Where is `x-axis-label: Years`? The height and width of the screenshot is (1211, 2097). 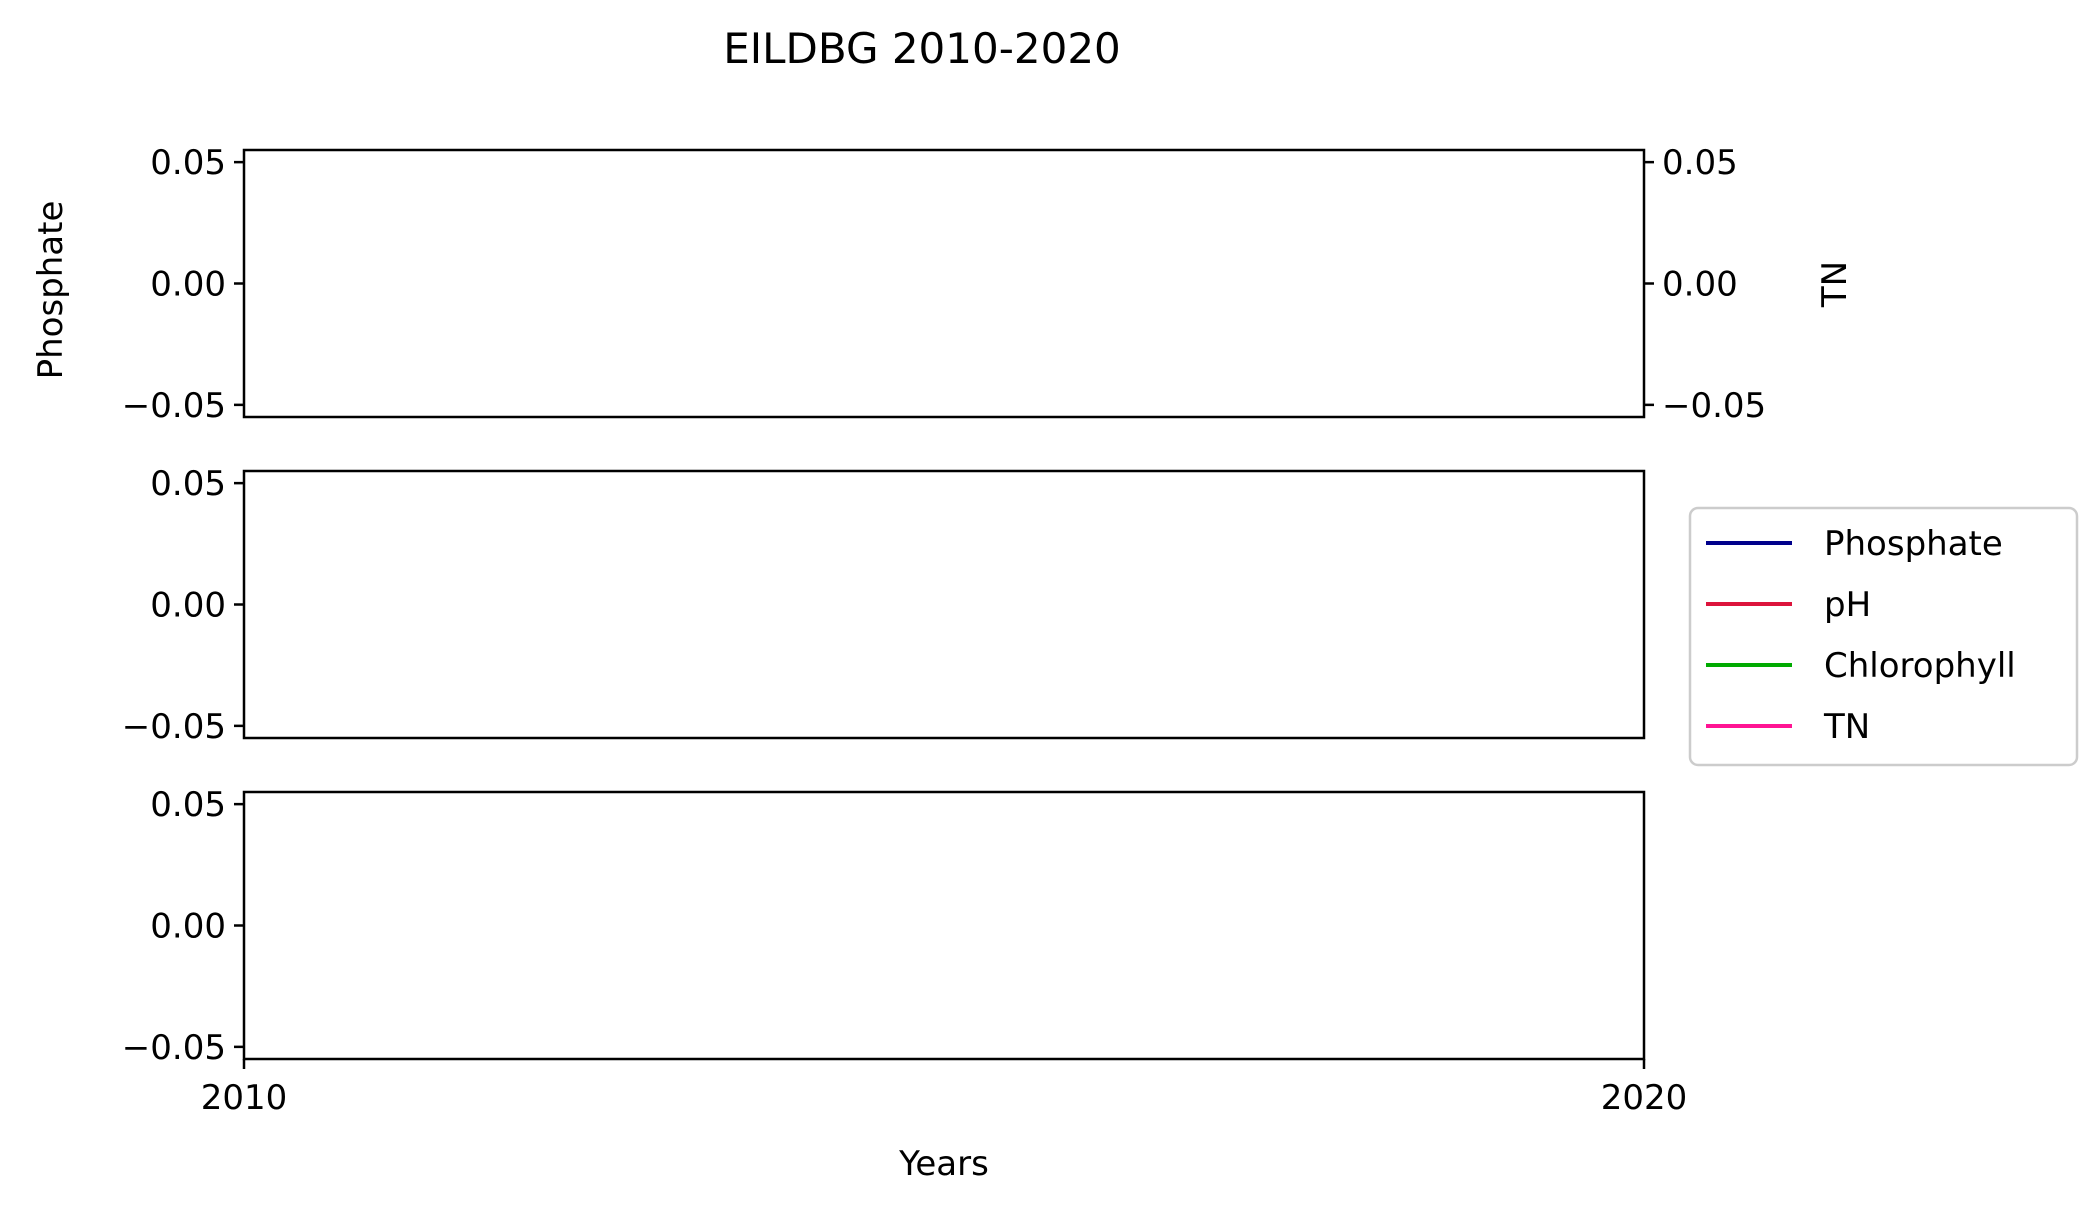 x-axis-label: Years is located at coordinates (943, 1164).